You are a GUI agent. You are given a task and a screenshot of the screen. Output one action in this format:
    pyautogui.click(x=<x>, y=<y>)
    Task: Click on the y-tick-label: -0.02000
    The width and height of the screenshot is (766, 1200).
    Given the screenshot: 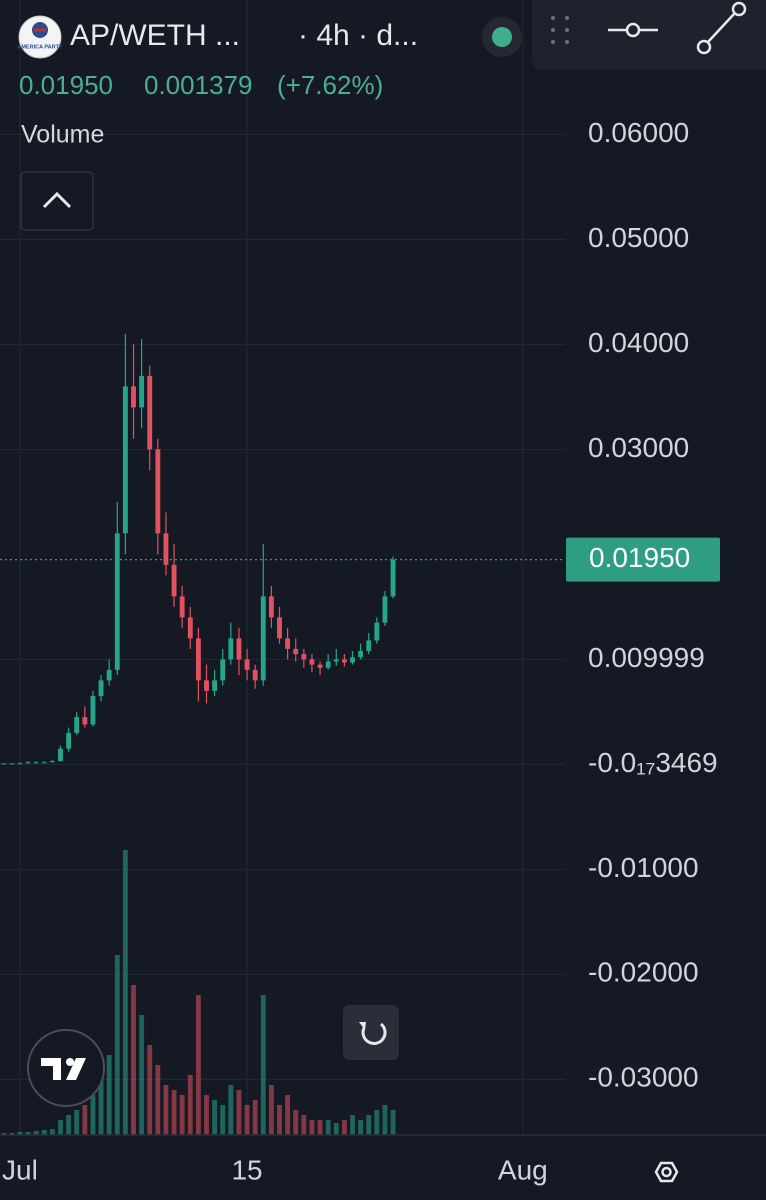 What is the action you would take?
    pyautogui.click(x=643, y=972)
    